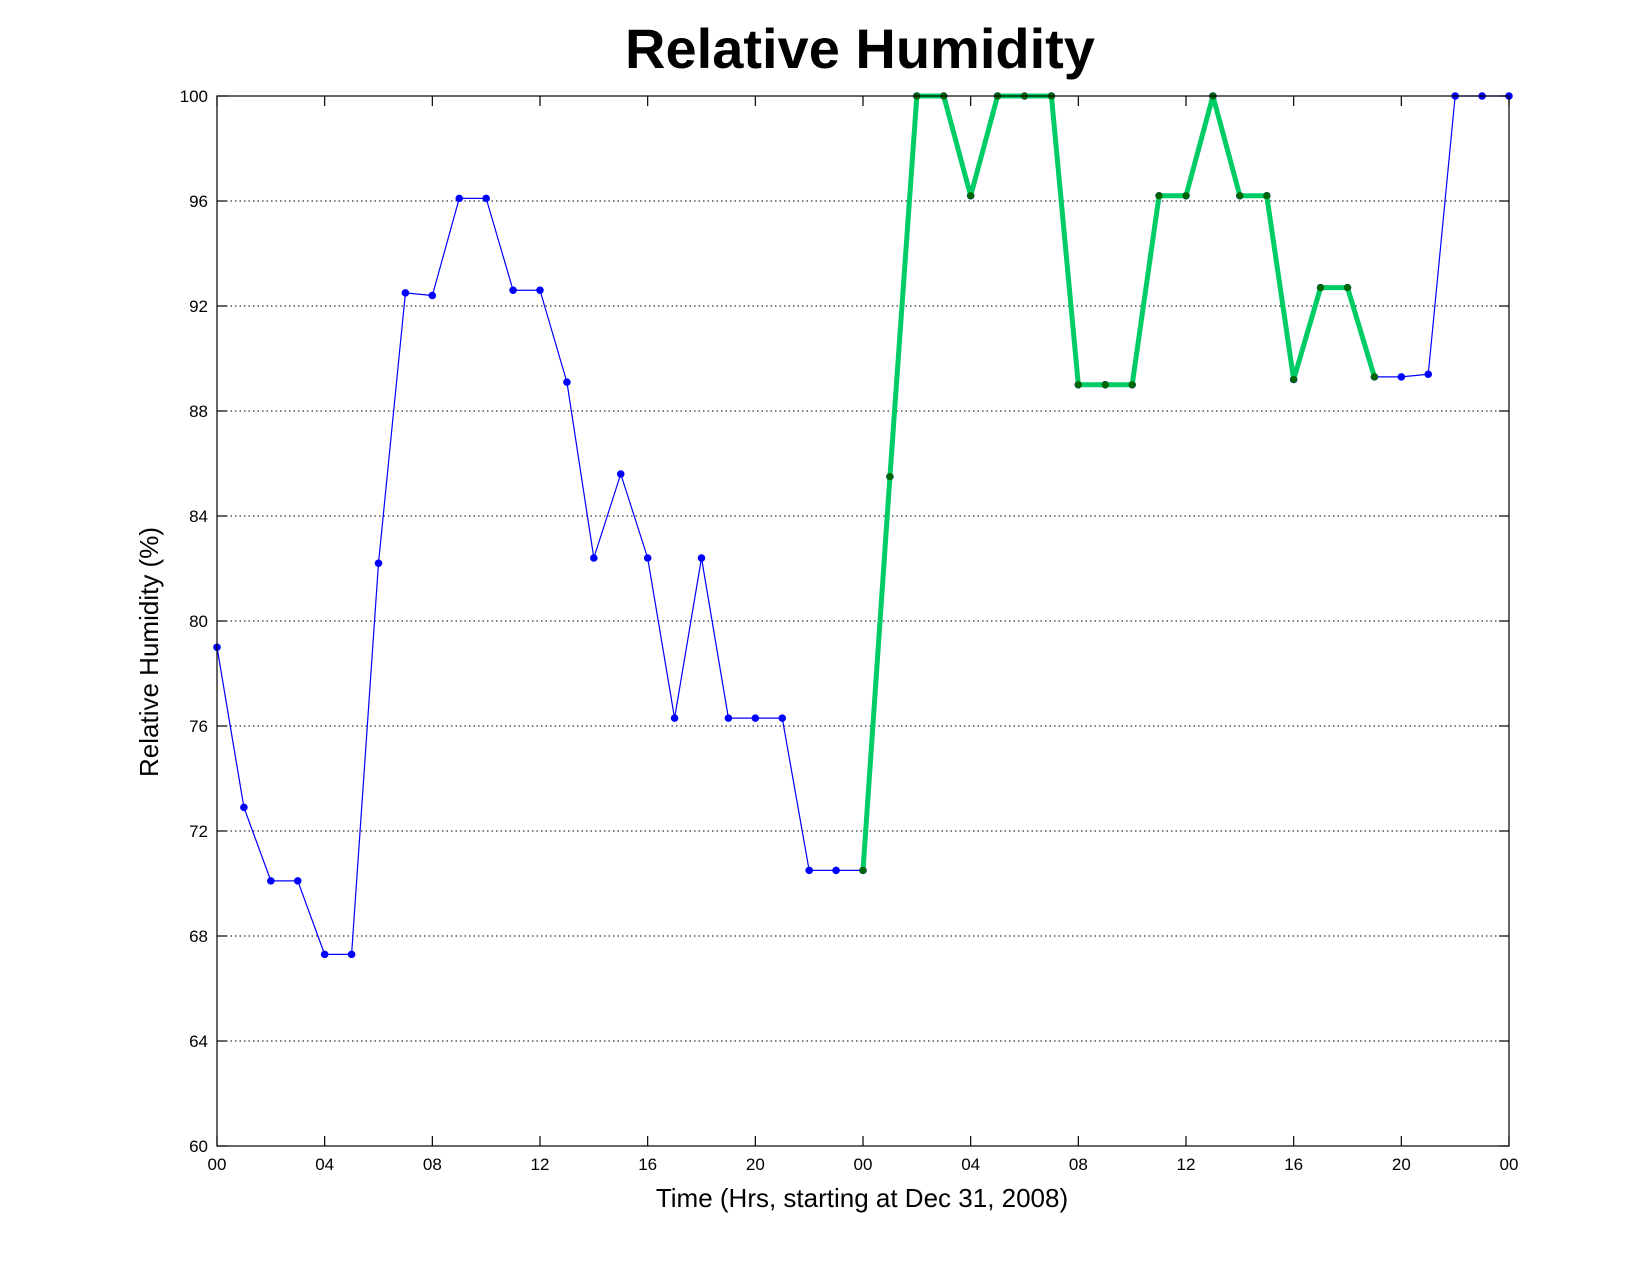 The width and height of the screenshot is (1650, 1275). Describe the element at coordinates (149, 652) in the screenshot. I see `y-axis-label: Relative Humidity (%)` at that location.